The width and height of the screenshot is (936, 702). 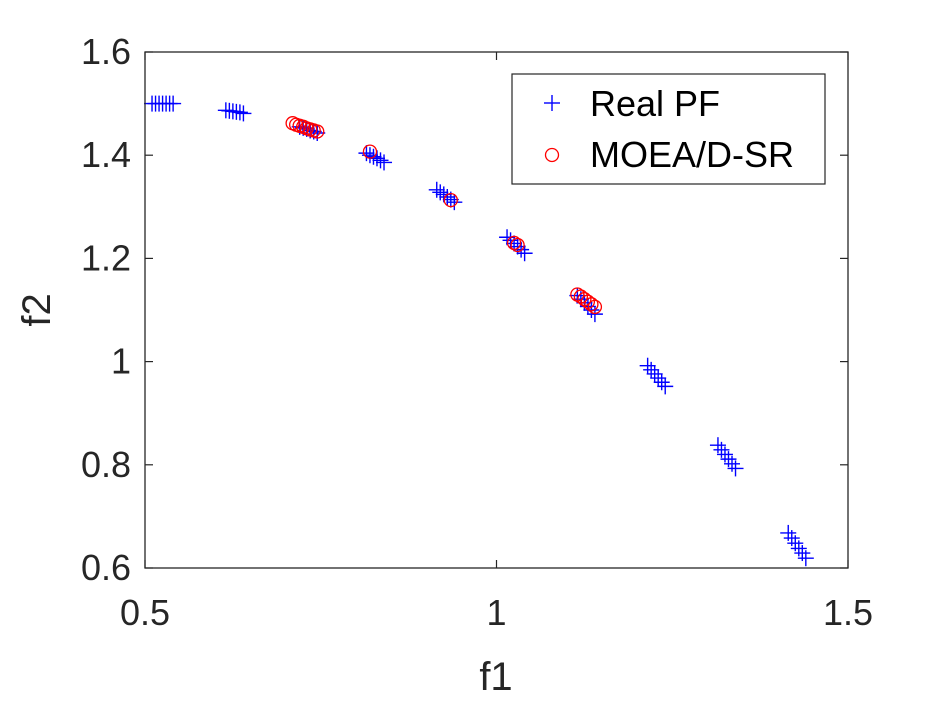 What do you see at coordinates (106, 154) in the screenshot?
I see `y-tick-label: 1.4` at bounding box center [106, 154].